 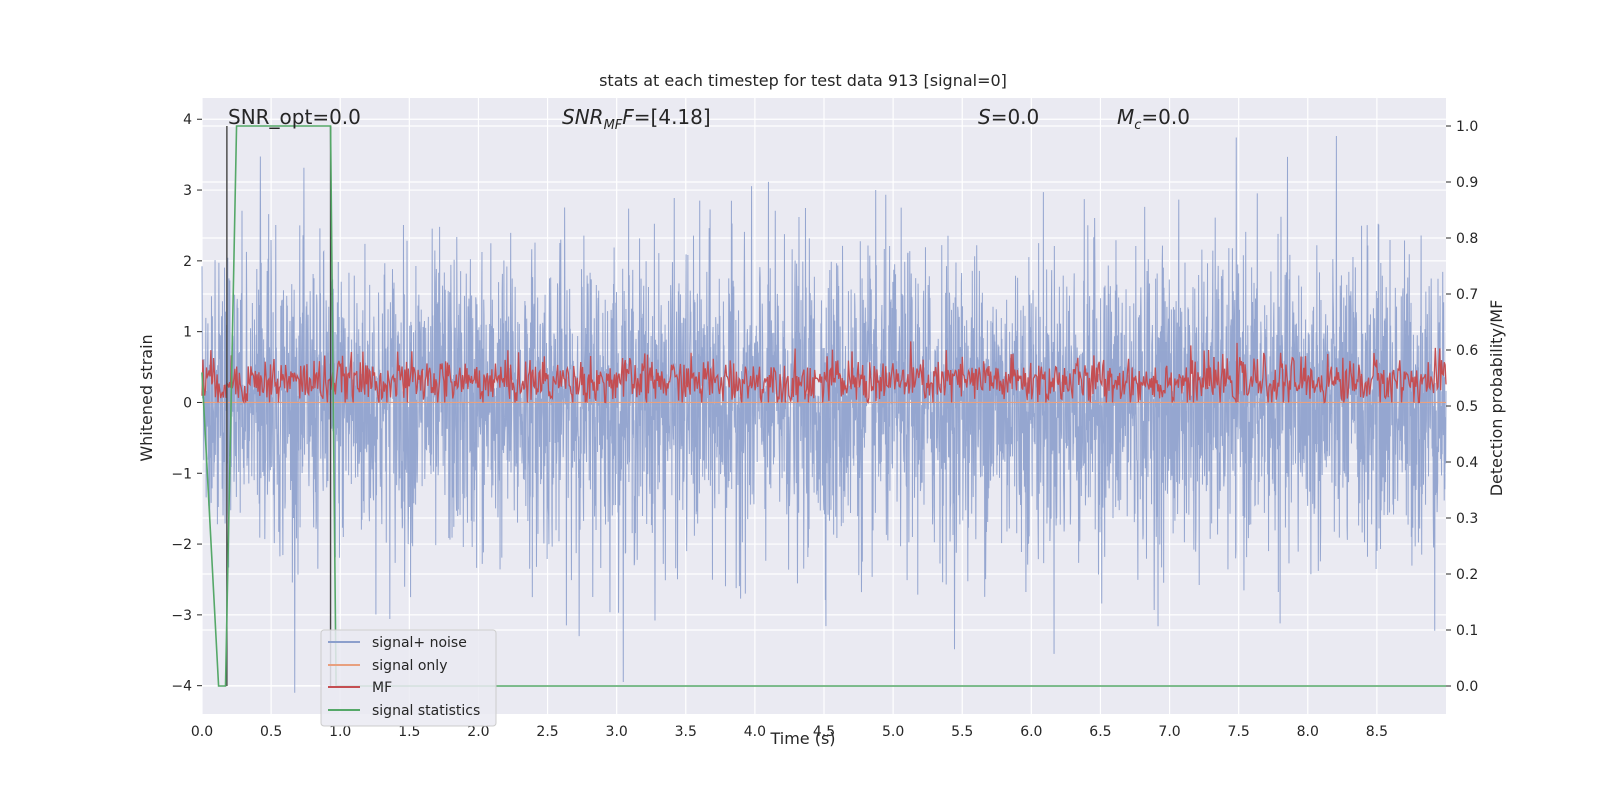 What do you see at coordinates (187, 262) in the screenshot?
I see `y-tick-label: 2` at bounding box center [187, 262].